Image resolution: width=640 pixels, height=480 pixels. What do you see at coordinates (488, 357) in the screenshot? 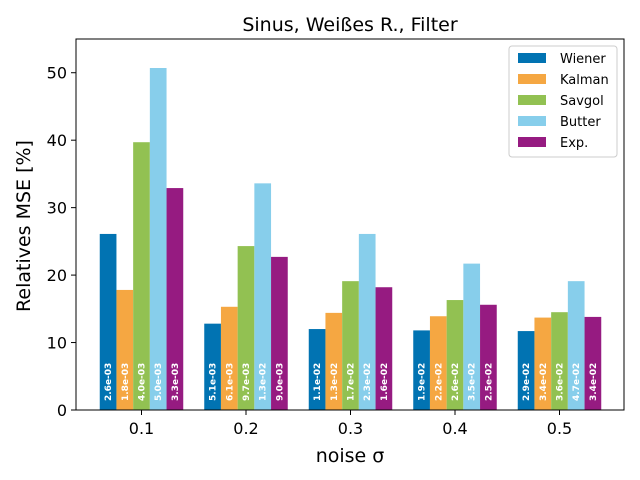
I see `bar-exp-0.4` at bounding box center [488, 357].